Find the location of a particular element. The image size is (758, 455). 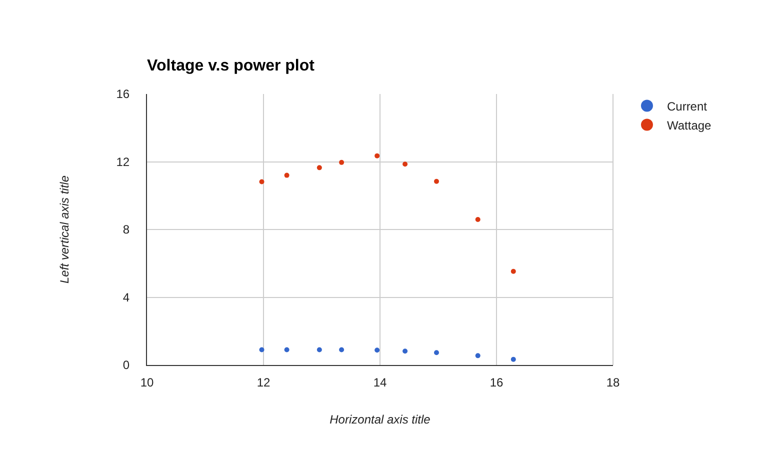

x-tick-label: 14 is located at coordinates (380, 382).